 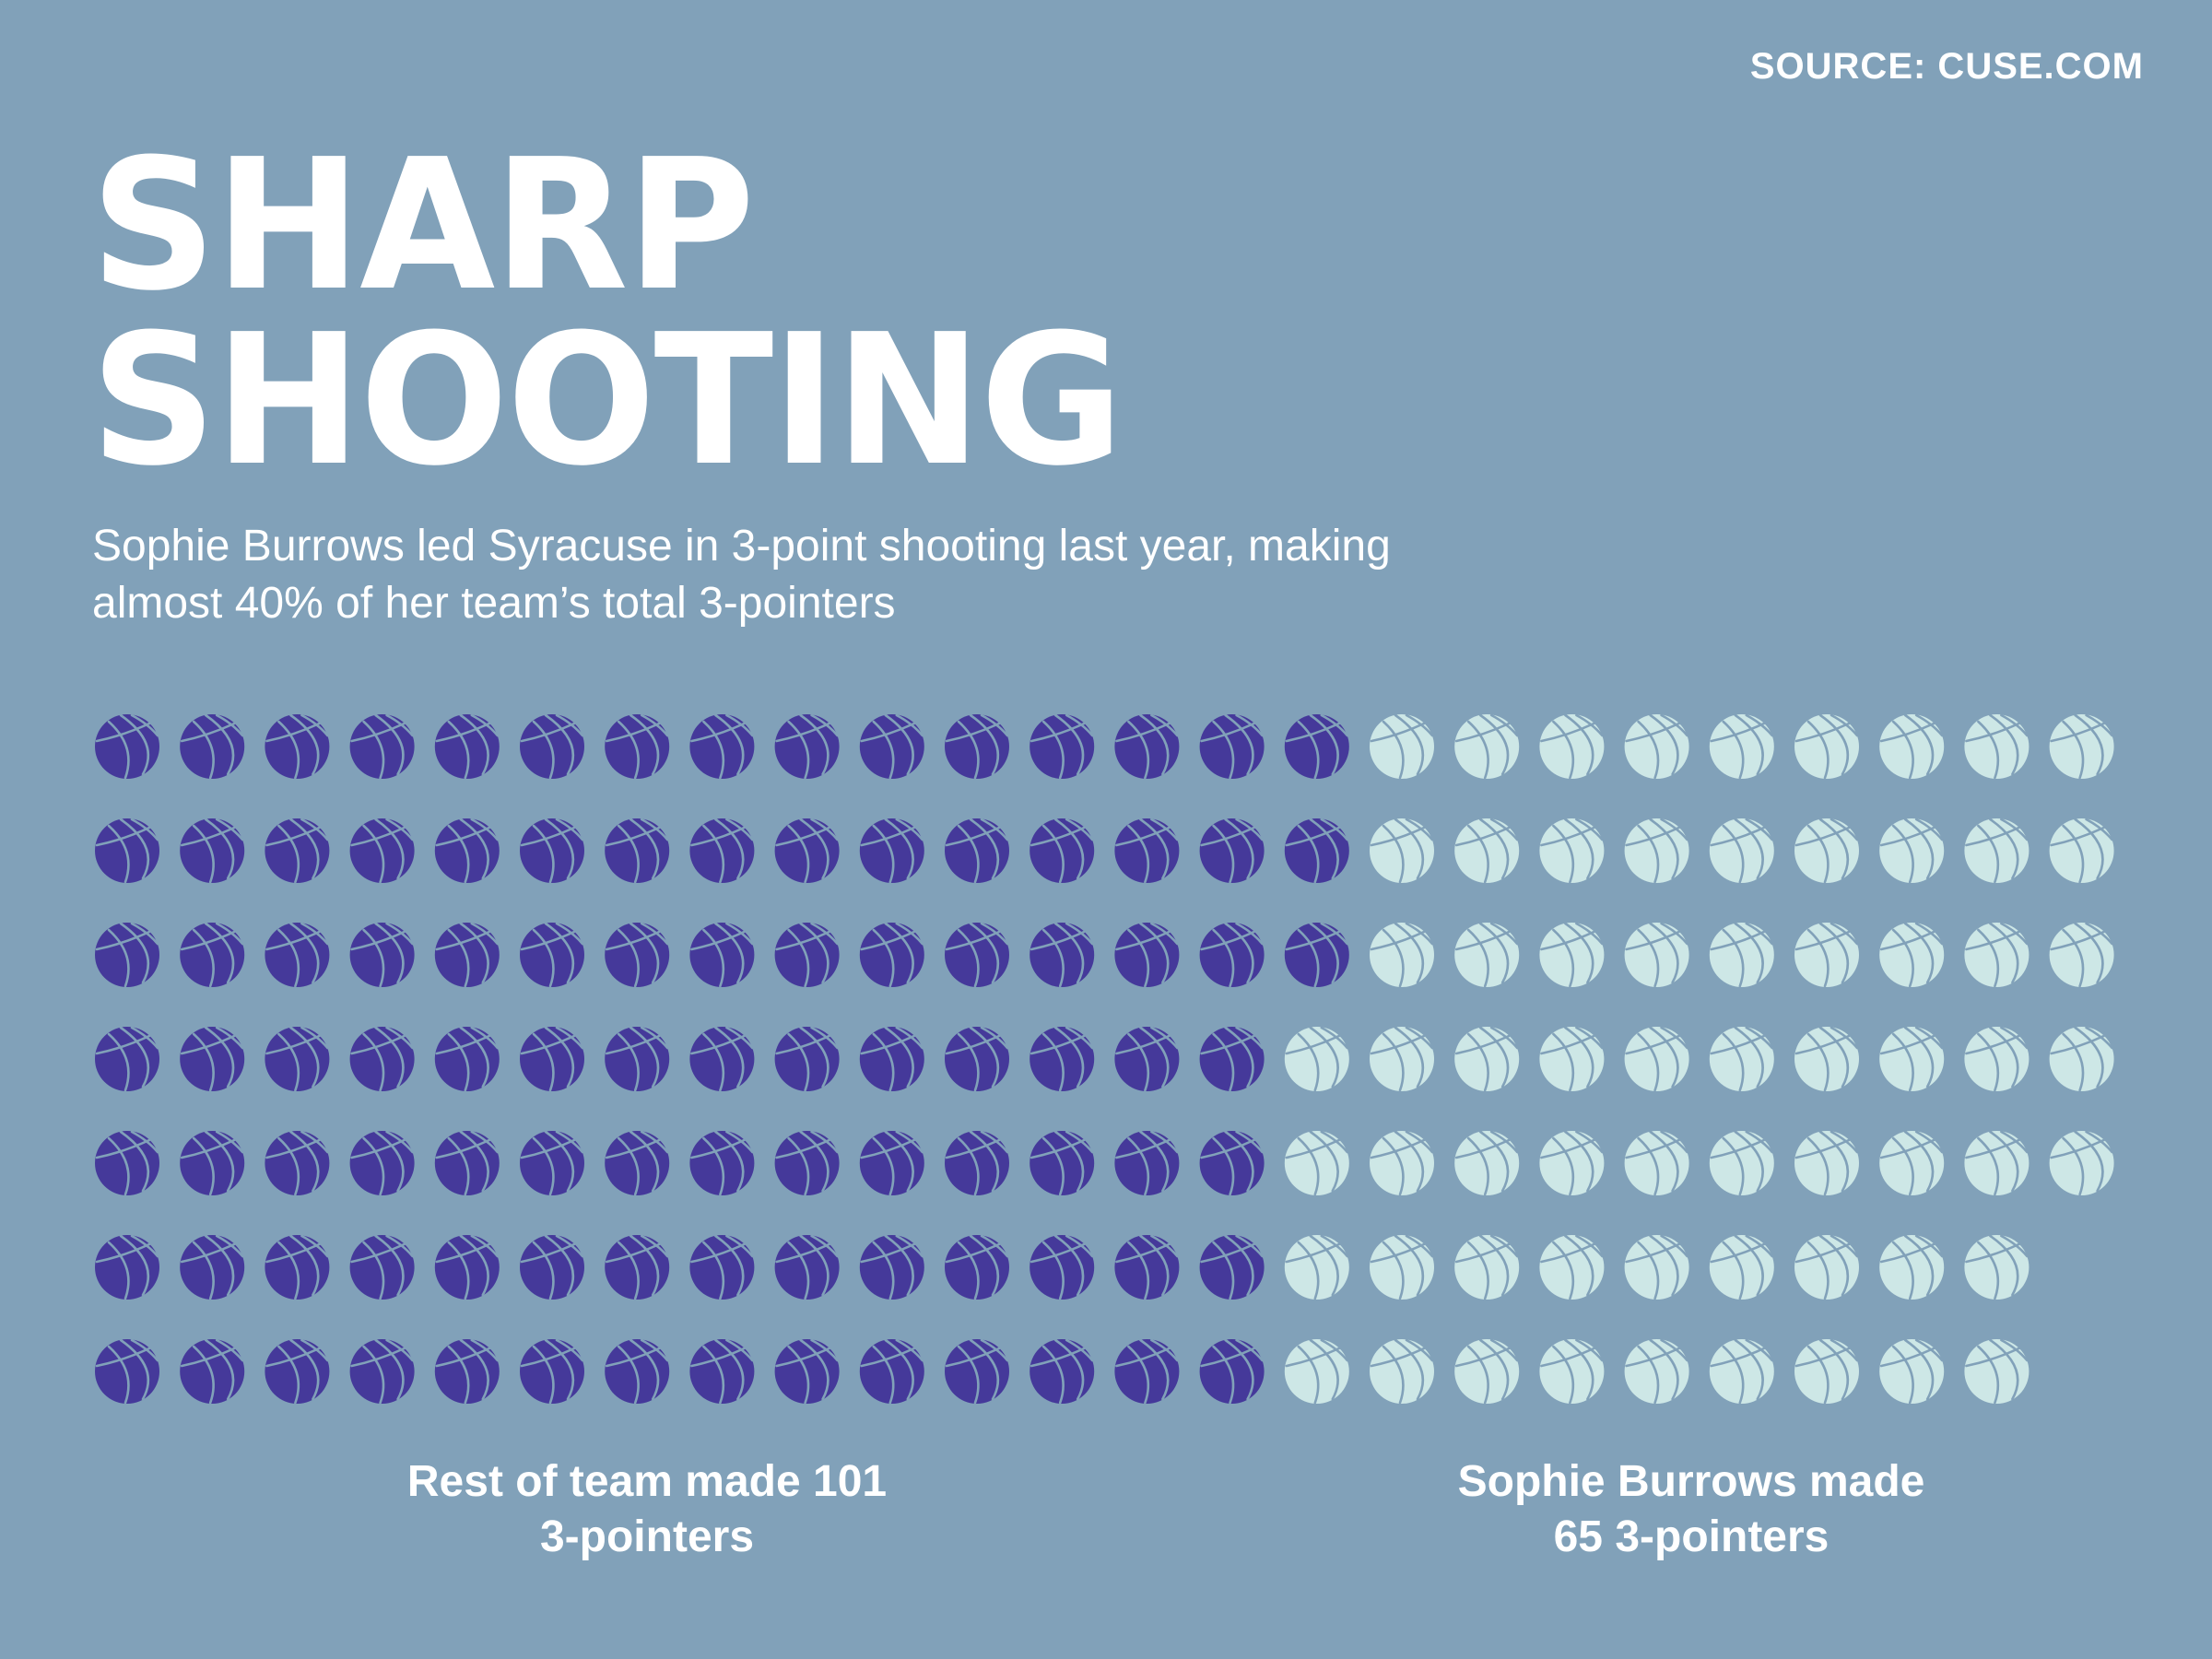 What do you see at coordinates (422, 226) in the screenshot?
I see `chart-title-line-1: SHARP` at bounding box center [422, 226].